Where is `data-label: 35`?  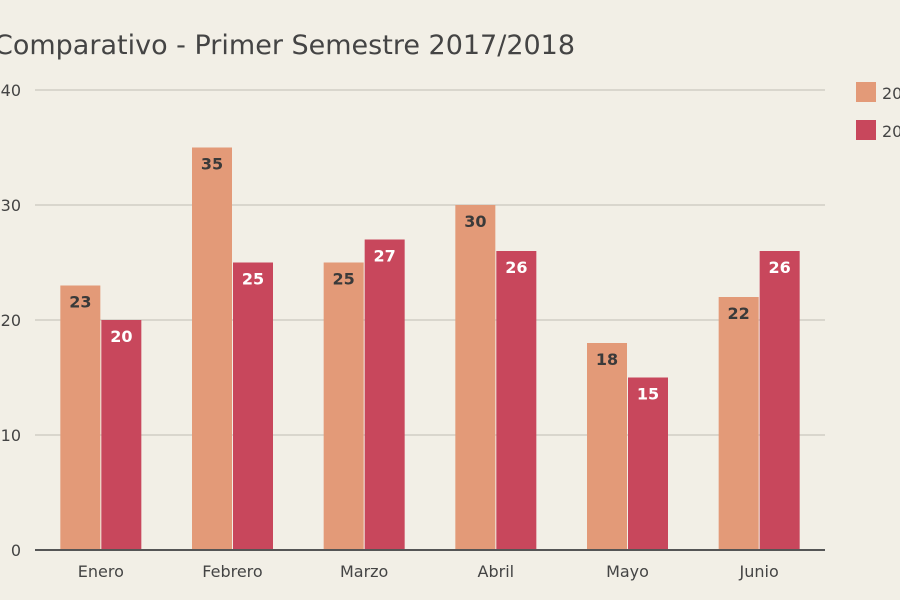 data-label: 35 is located at coordinates (212, 164).